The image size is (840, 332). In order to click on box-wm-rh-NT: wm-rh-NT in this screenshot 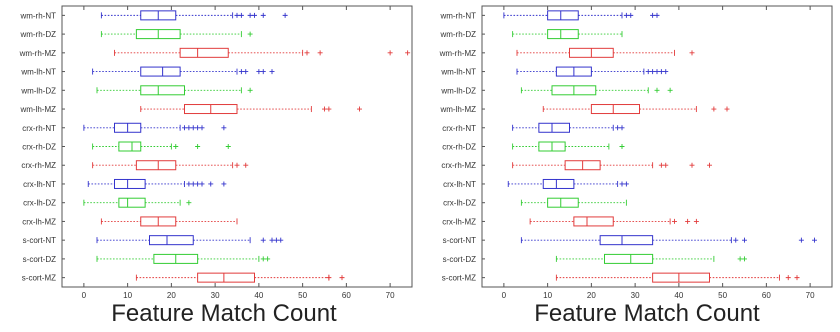, I will do `click(549, 15)`.